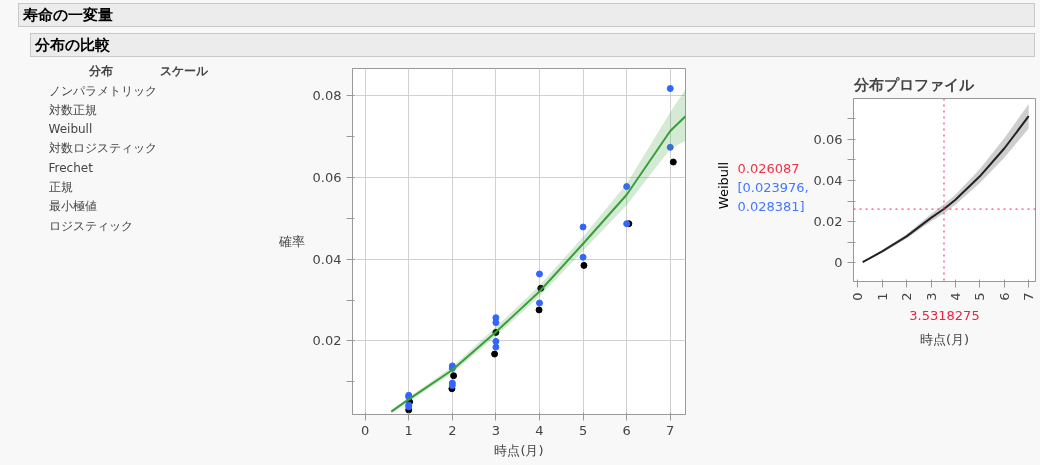 This screenshot has height=465, width=1040. What do you see at coordinates (184, 70) in the screenshot?
I see `text: スケール` at bounding box center [184, 70].